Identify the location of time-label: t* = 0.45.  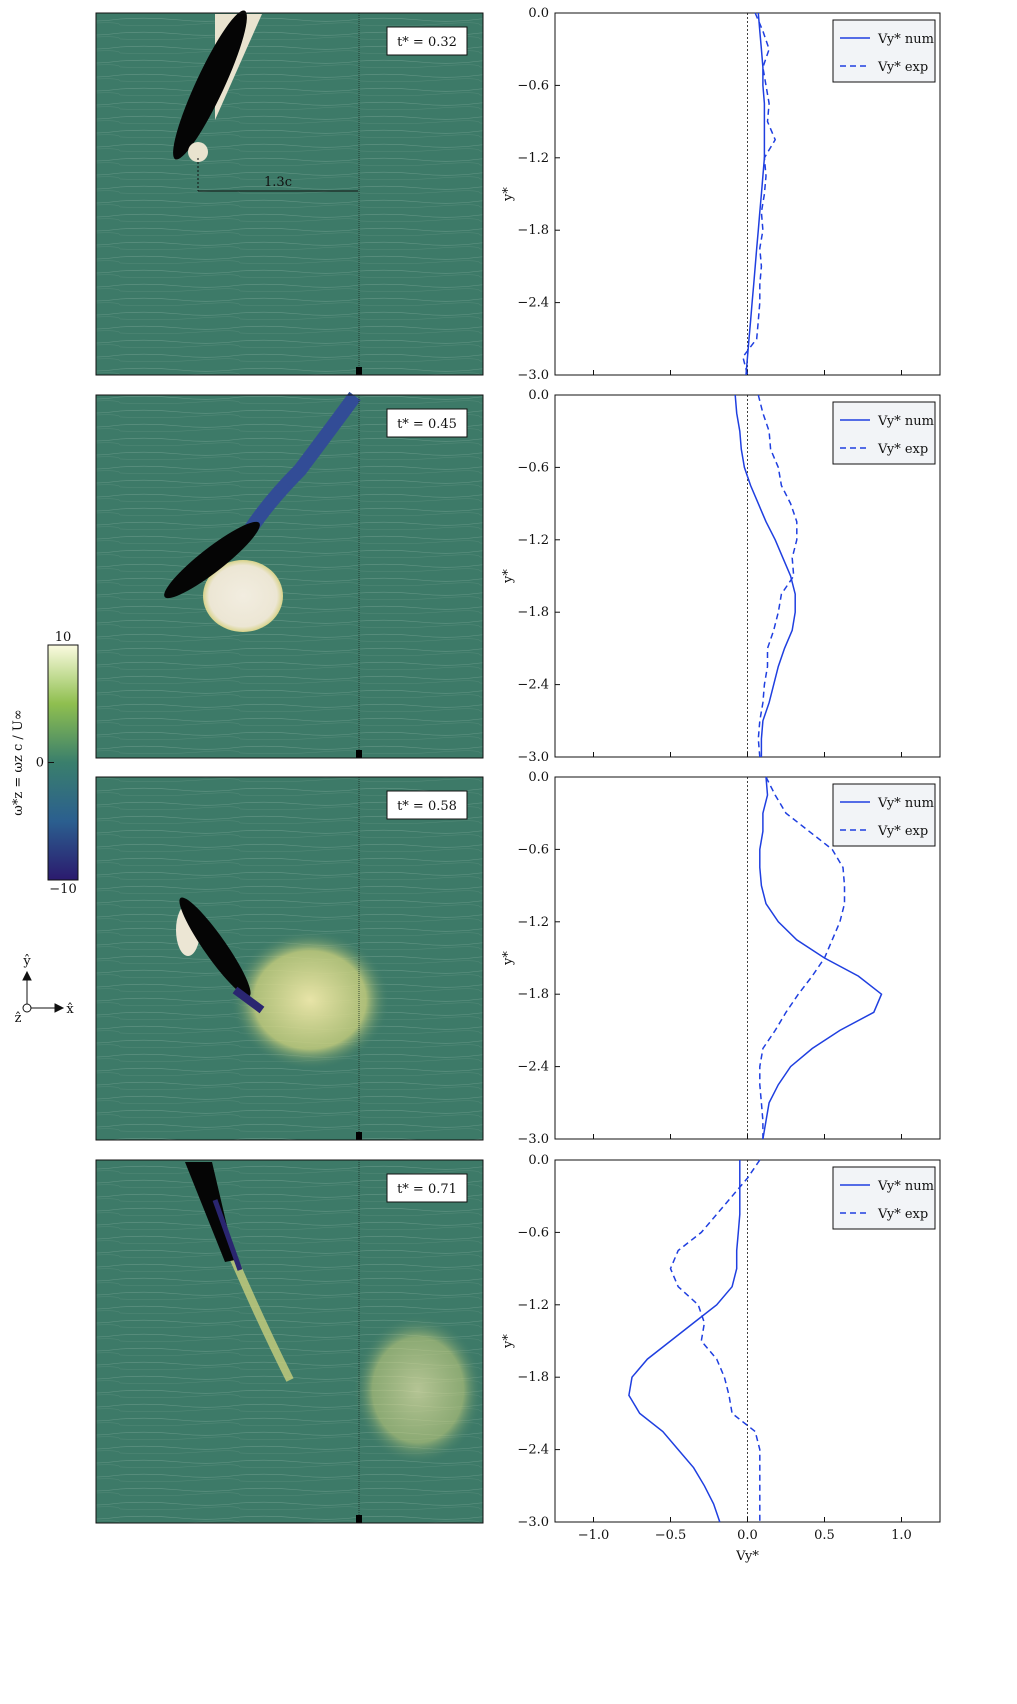
(427, 424).